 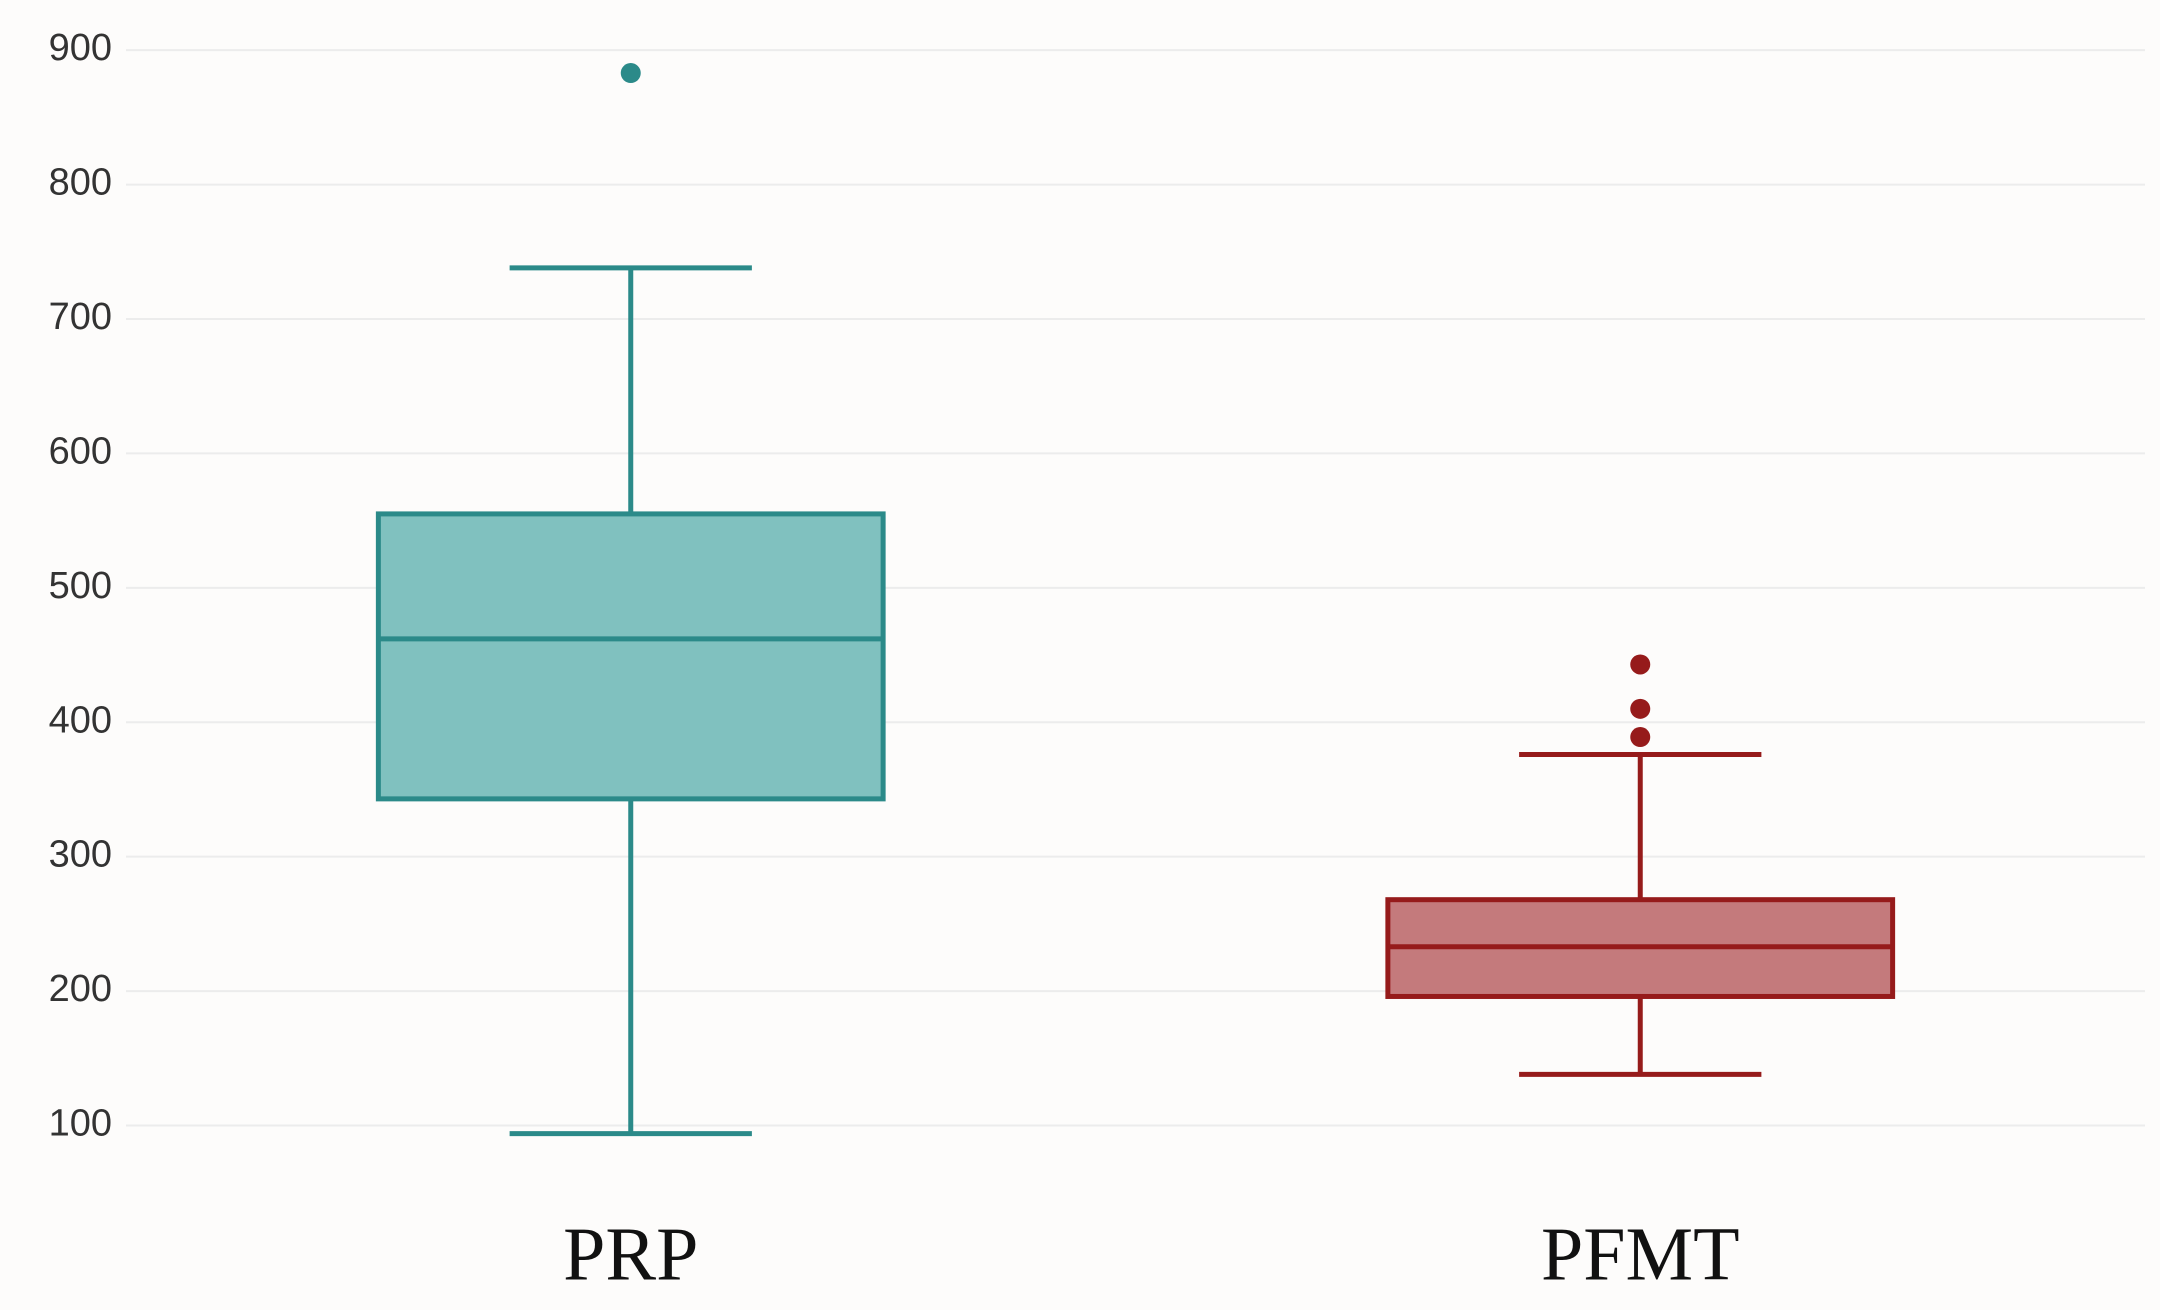 I want to click on x-tick-label: PFMT, so click(x=1640, y=1254).